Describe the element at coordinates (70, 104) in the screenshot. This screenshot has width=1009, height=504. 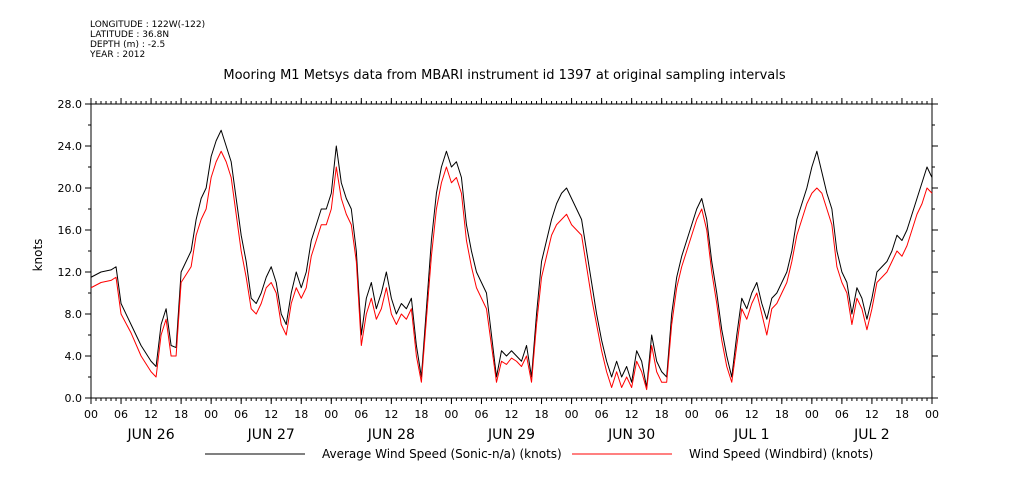
I see `y-tick-label: 28.0` at that location.